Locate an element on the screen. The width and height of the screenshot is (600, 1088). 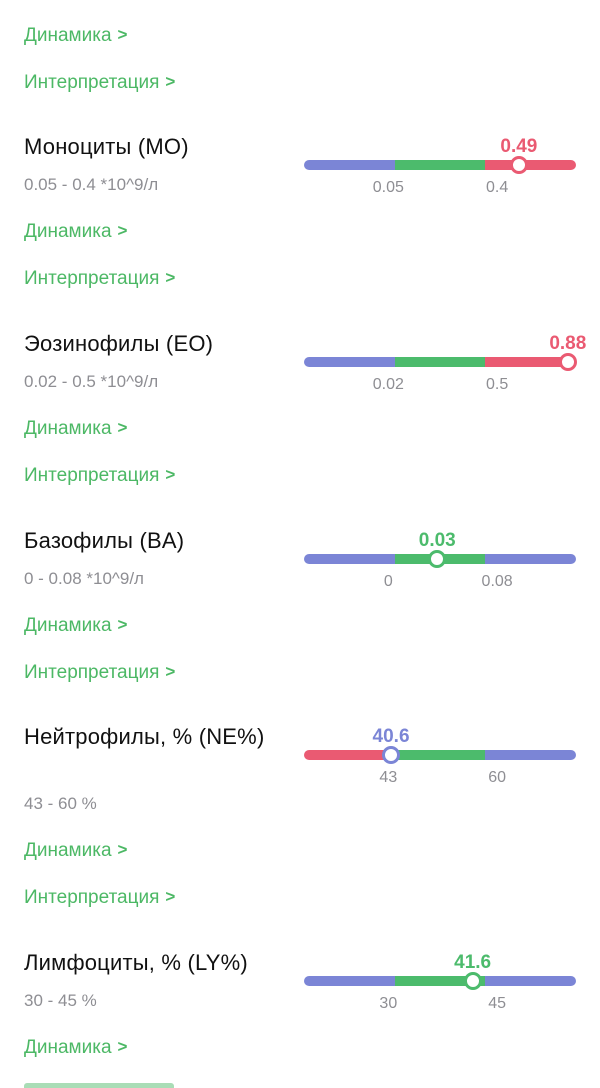
scale-tick-low: 0.05 is located at coordinates (388, 187).